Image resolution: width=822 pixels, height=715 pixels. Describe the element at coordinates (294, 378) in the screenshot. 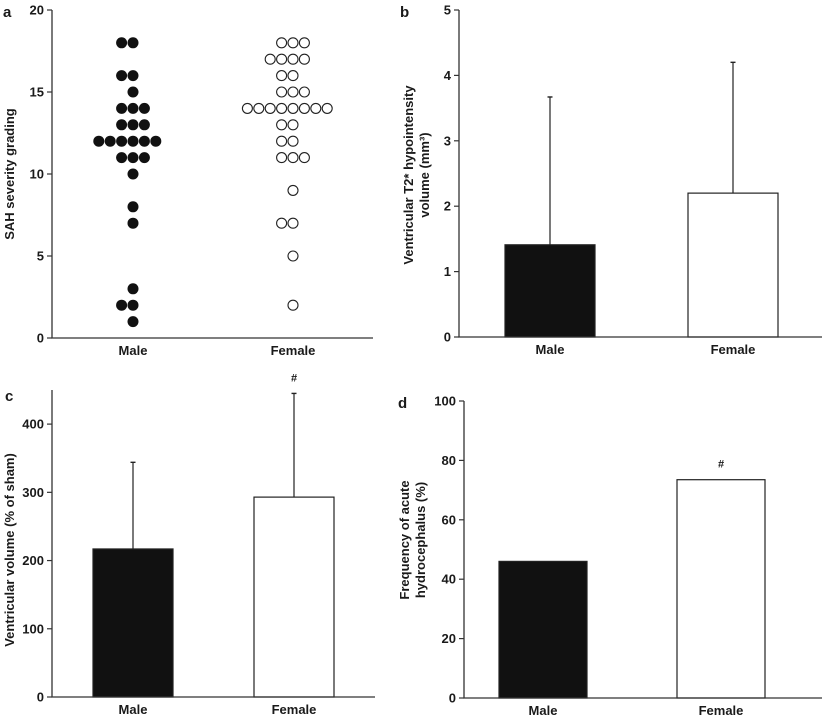

I see `significance-marker: #` at that location.